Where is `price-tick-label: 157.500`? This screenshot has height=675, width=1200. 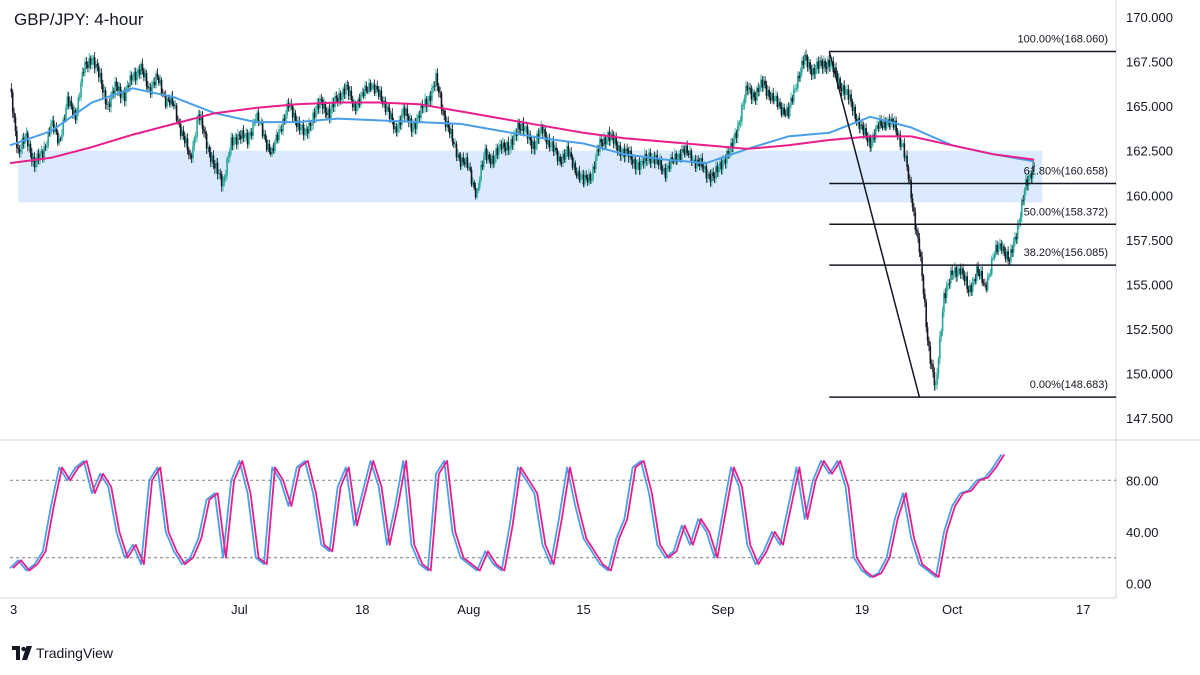
price-tick-label: 157.500 is located at coordinates (1149, 240).